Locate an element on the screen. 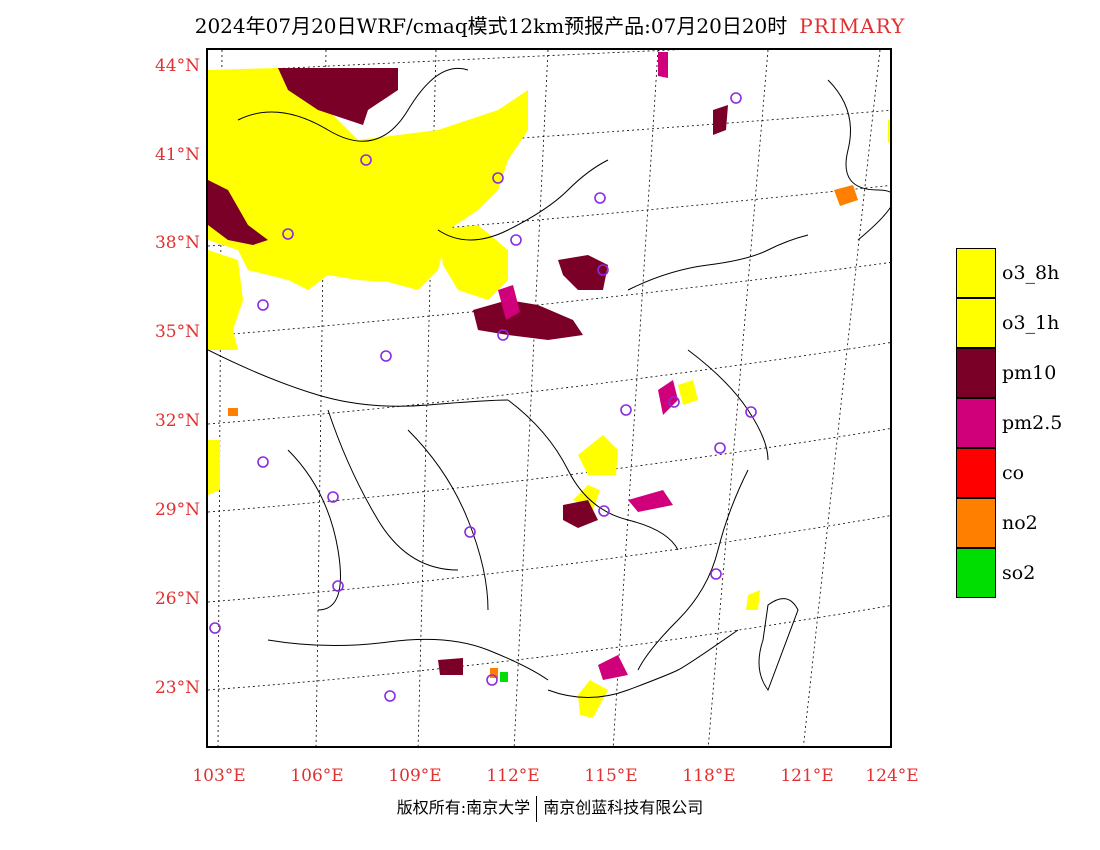 The width and height of the screenshot is (1100, 850). lat-label: 44°N is located at coordinates (177, 66).